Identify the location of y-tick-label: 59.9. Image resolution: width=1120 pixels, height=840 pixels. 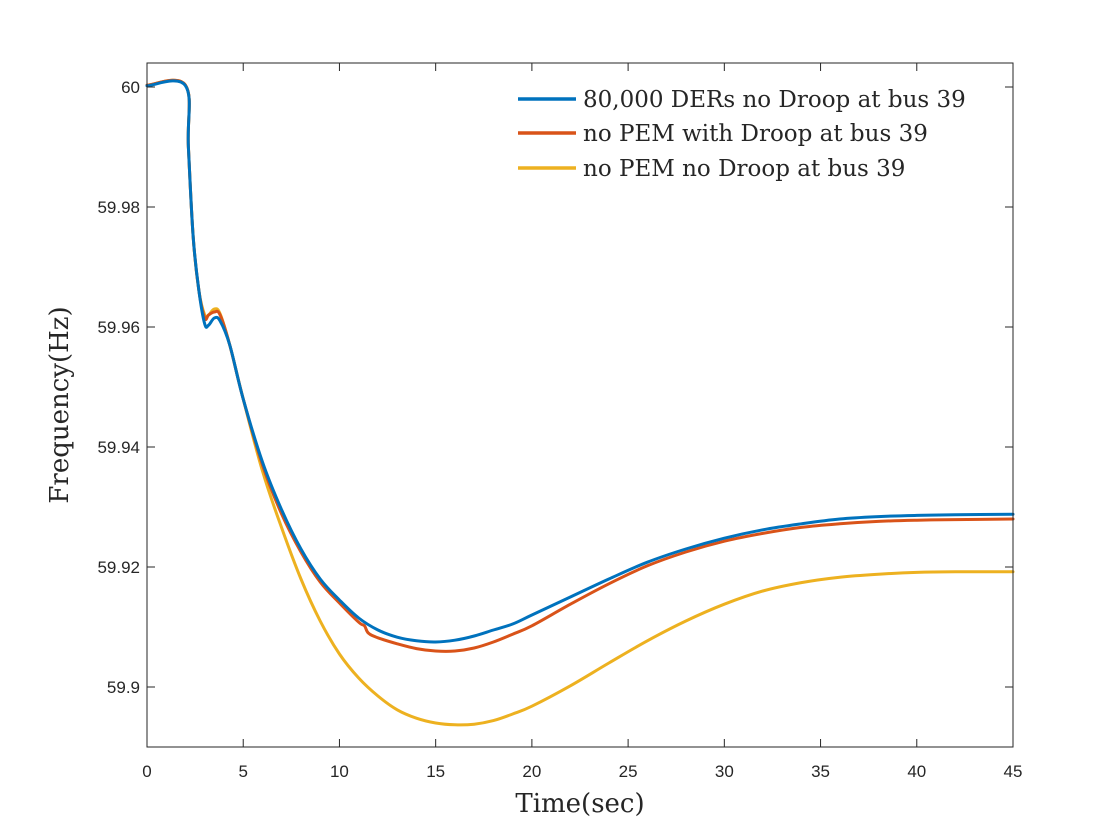
(123, 687).